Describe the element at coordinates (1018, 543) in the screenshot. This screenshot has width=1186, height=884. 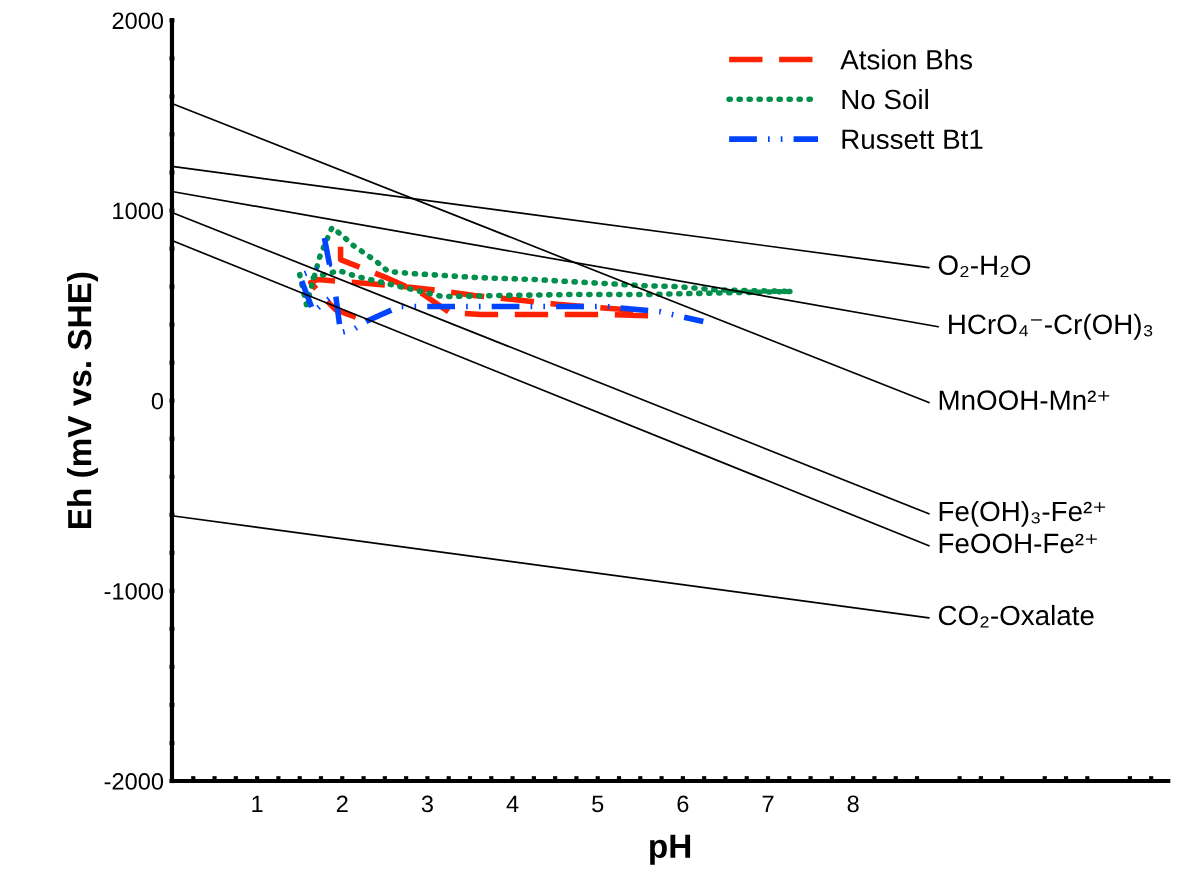
I see `series-label: FeOOH-Fe²⁺` at that location.